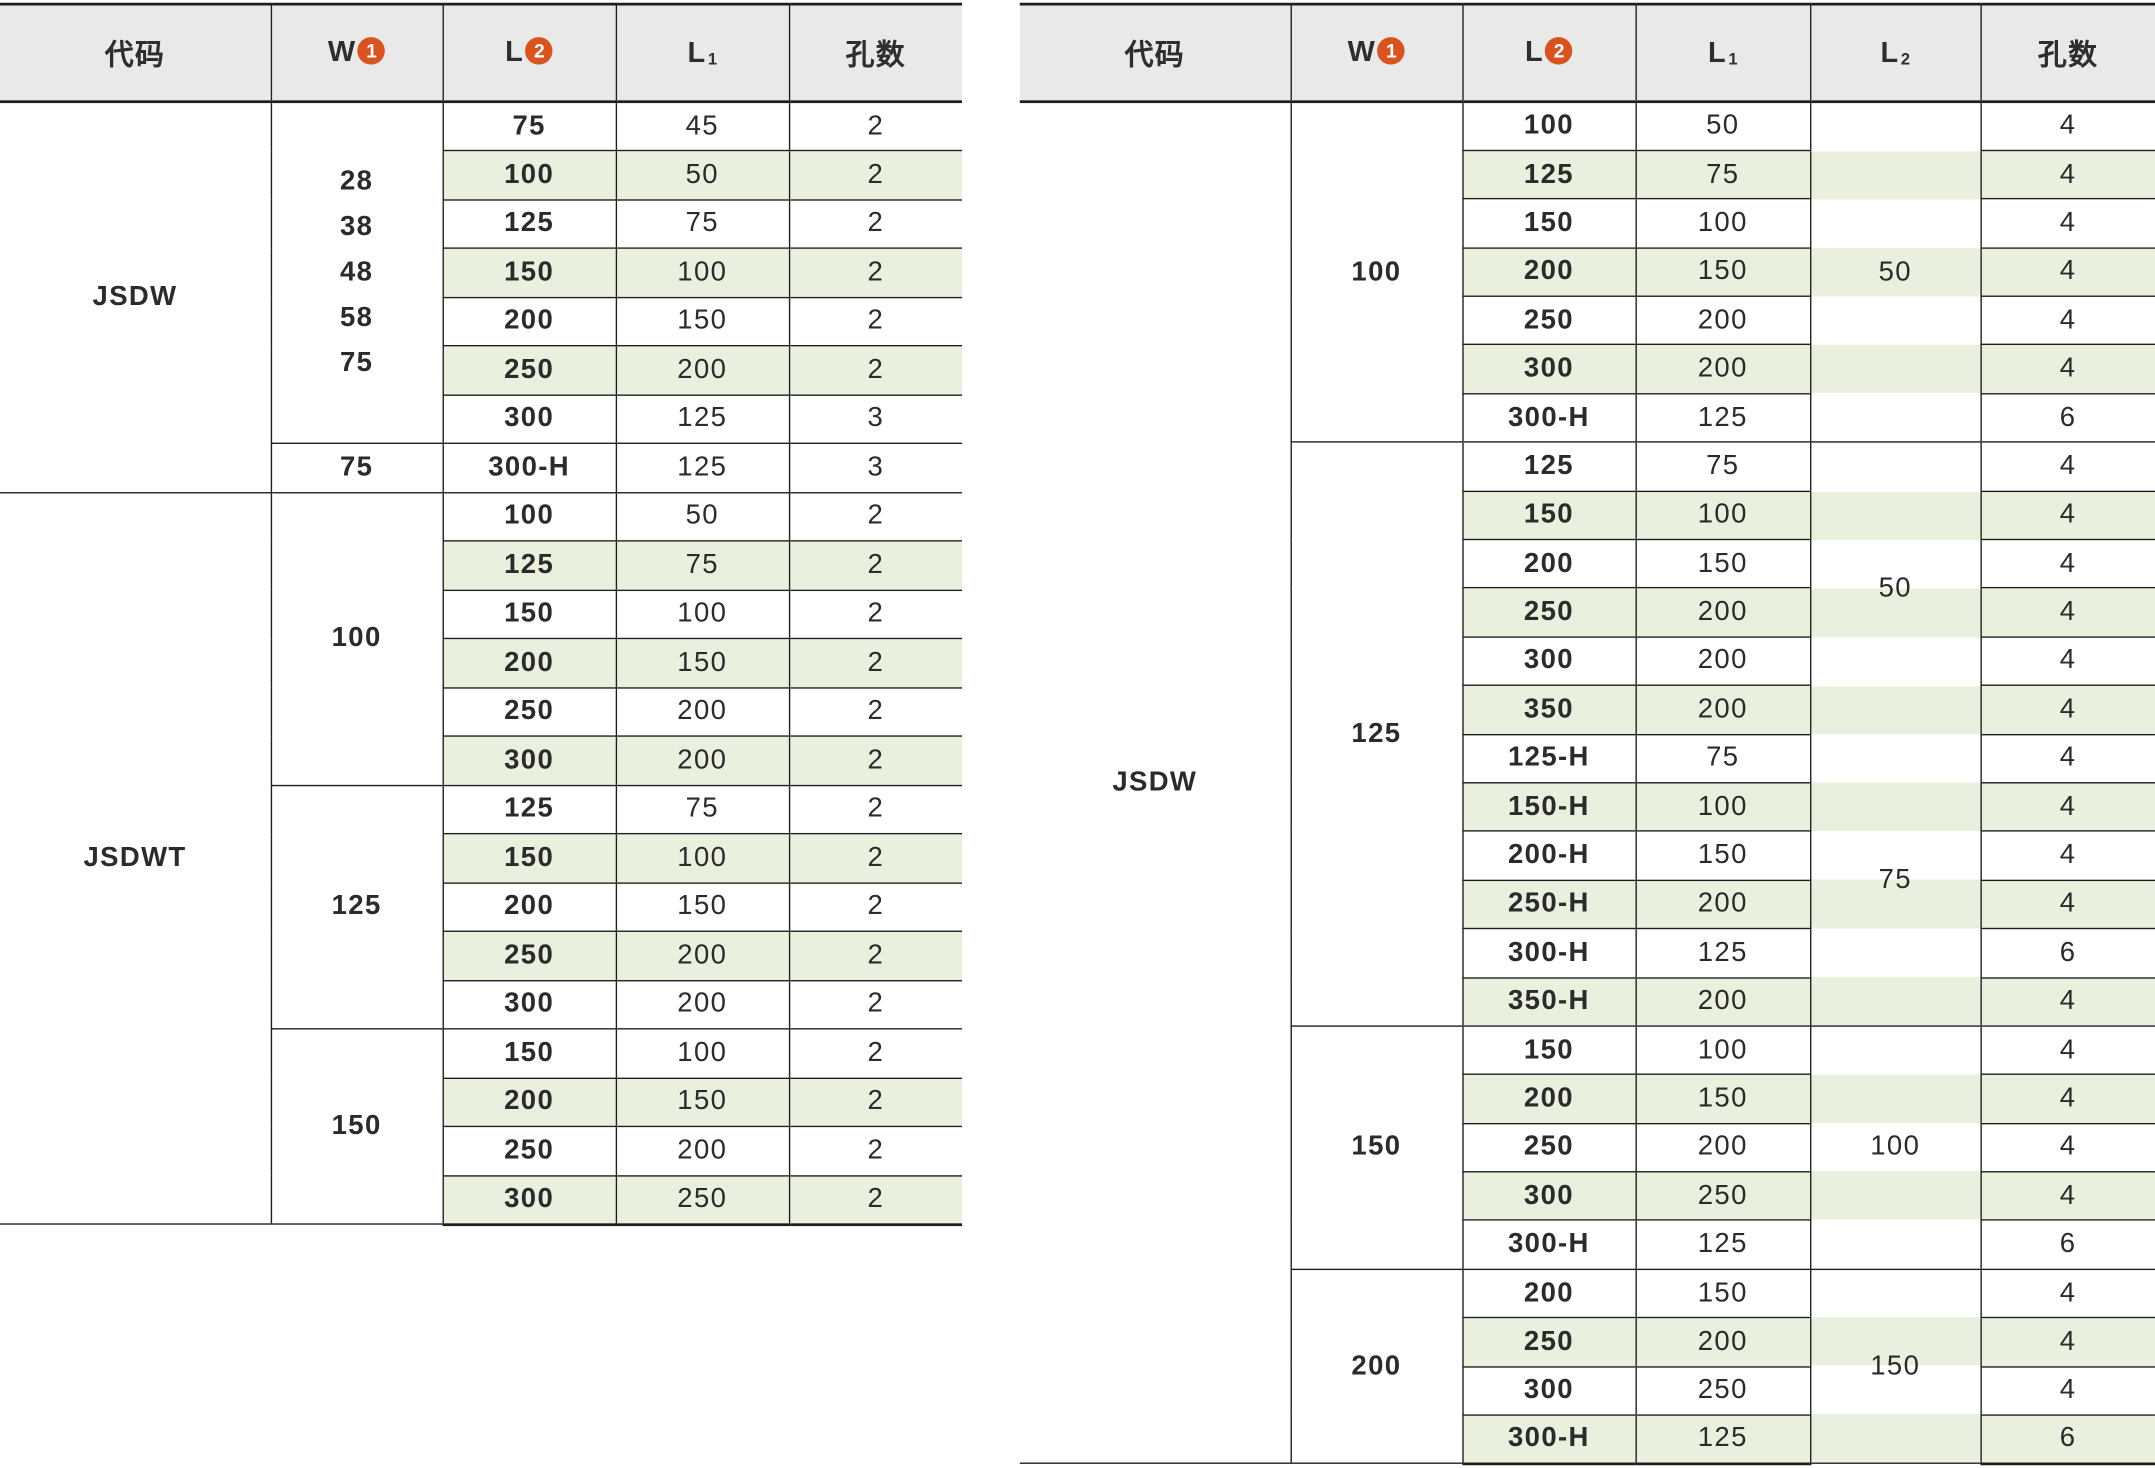  What do you see at coordinates (2067, 53) in the screenshot?
I see `header-holes: 孔数` at bounding box center [2067, 53].